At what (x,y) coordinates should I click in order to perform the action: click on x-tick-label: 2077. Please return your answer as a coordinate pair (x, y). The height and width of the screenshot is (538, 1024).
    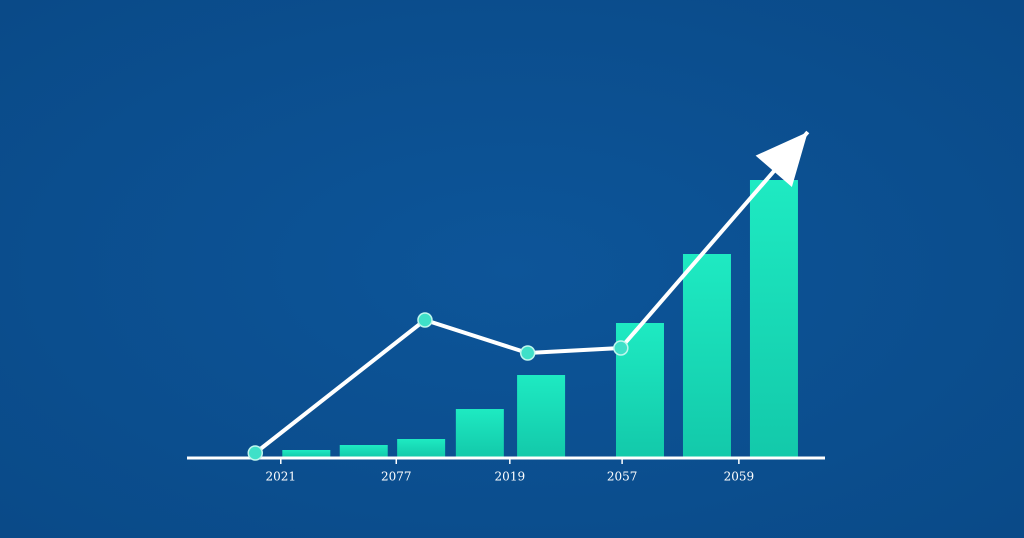
    Looking at the image, I should click on (396, 477).